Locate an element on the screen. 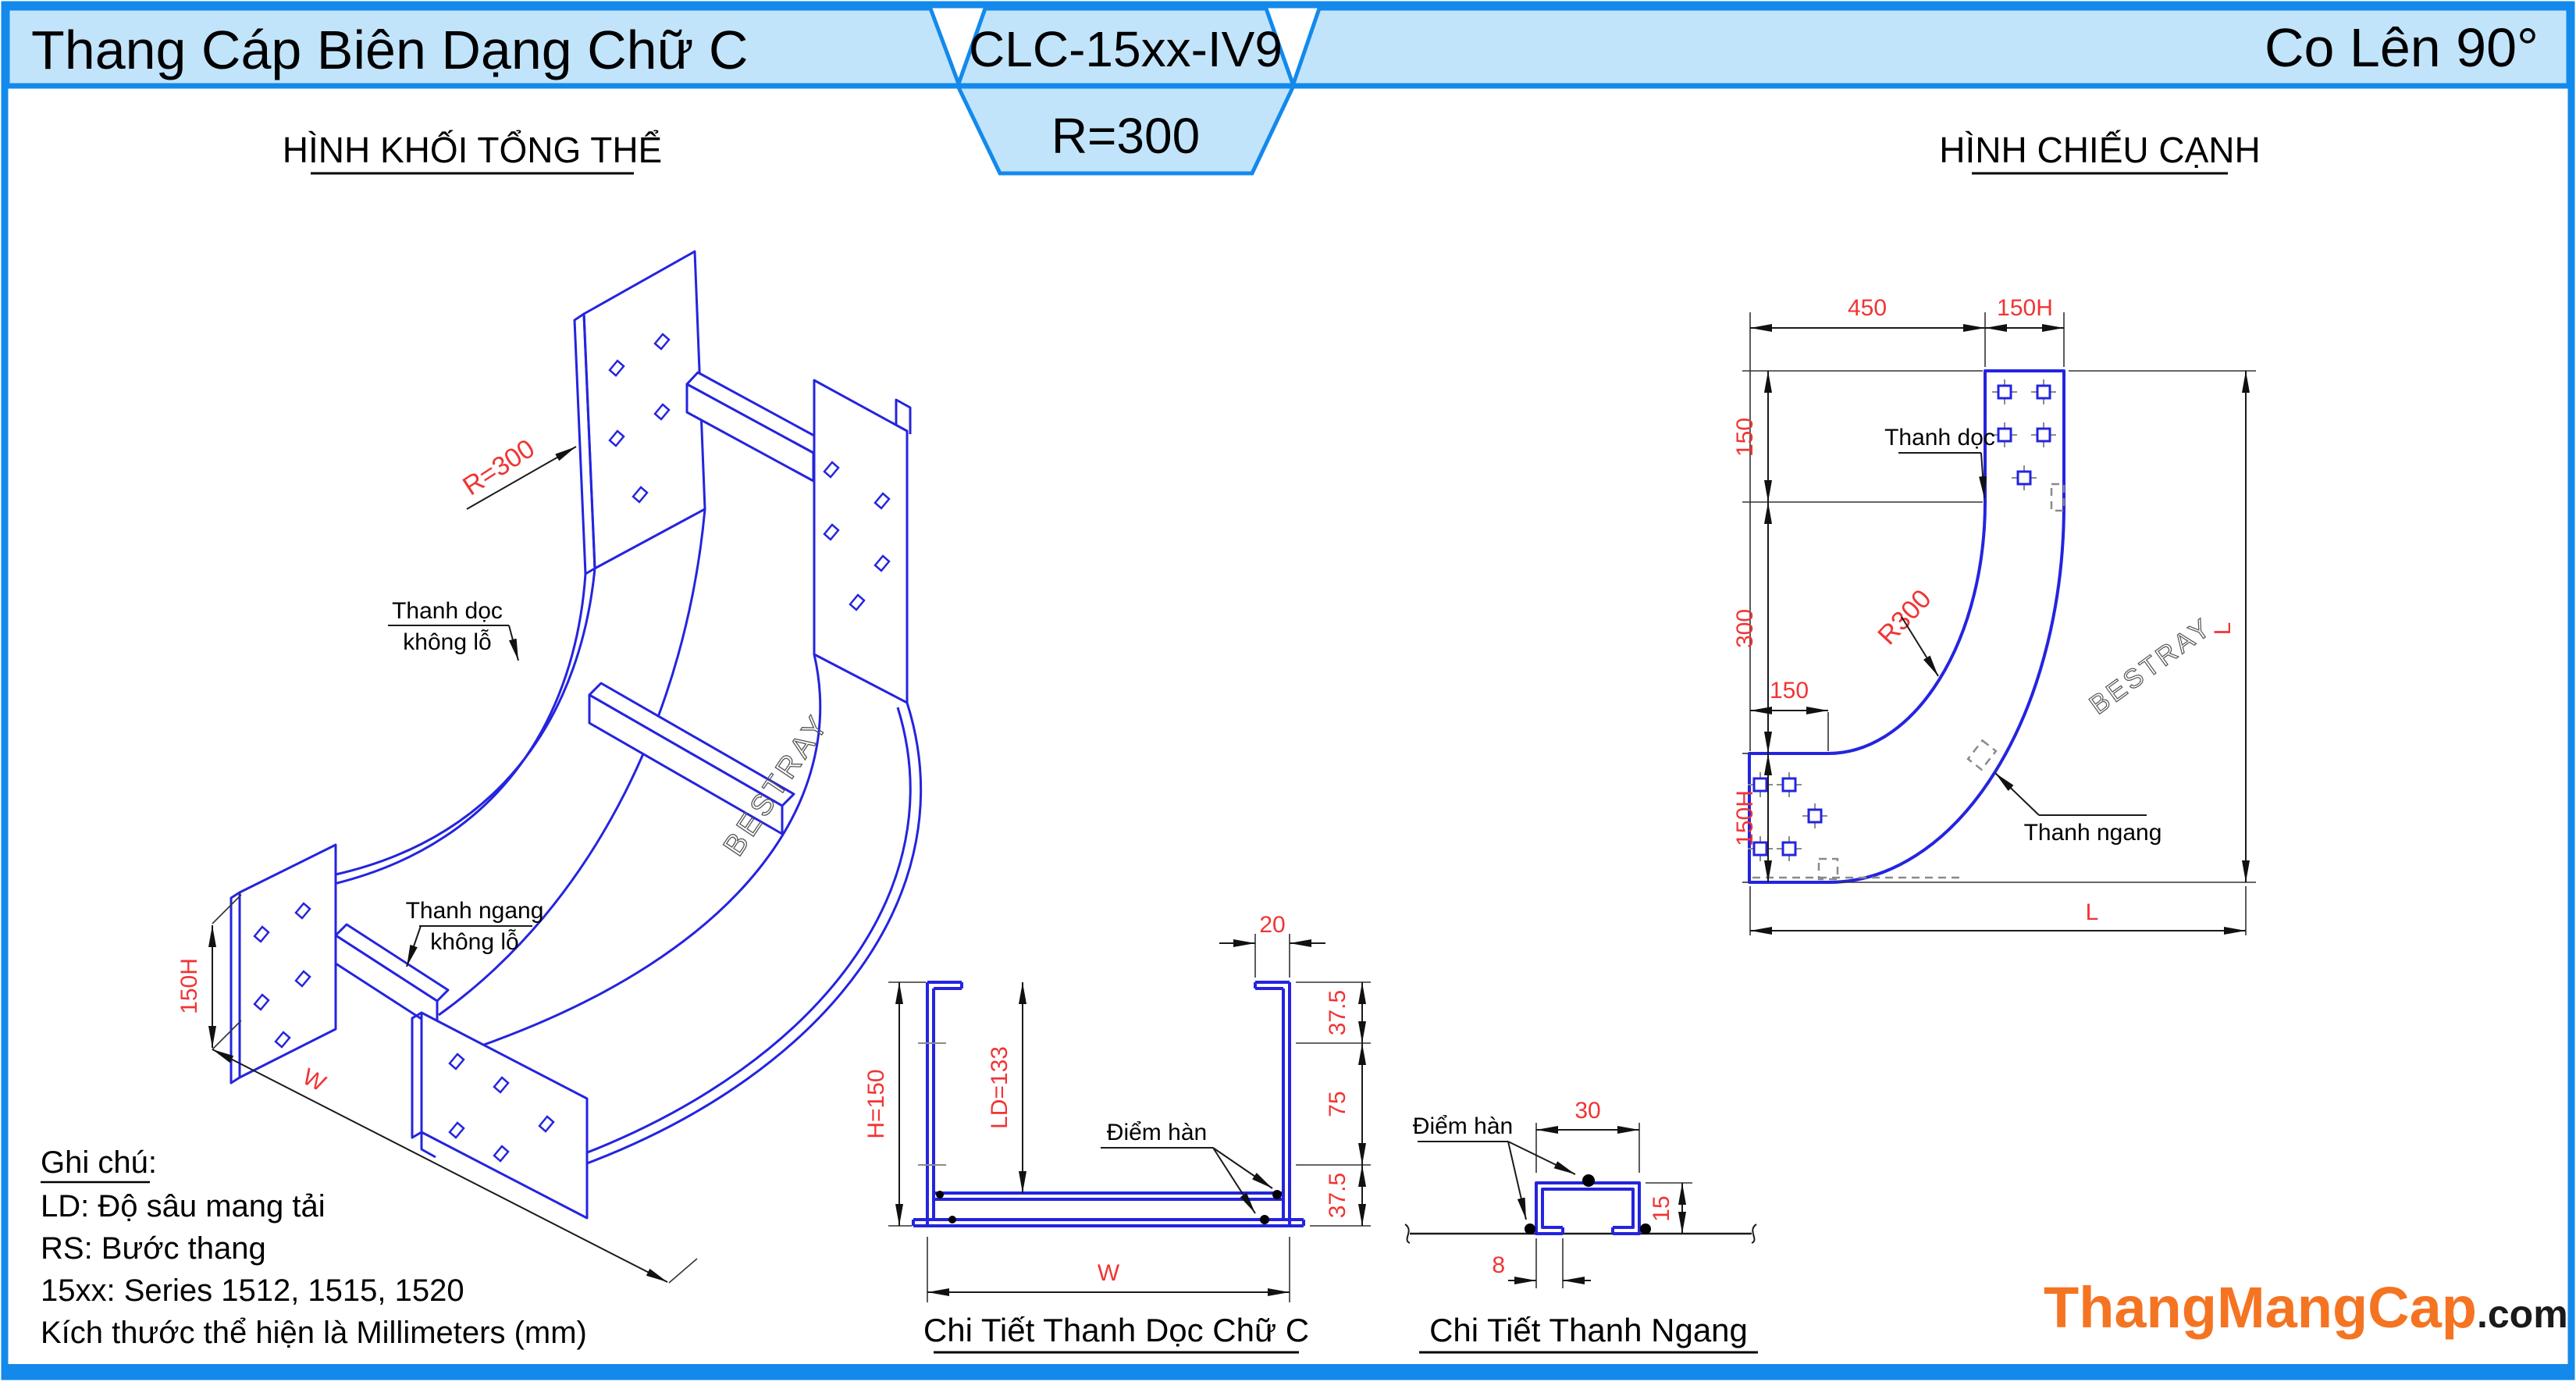 This screenshot has height=1382, width=2576. iso-width-dim: W is located at coordinates (314, 1080).